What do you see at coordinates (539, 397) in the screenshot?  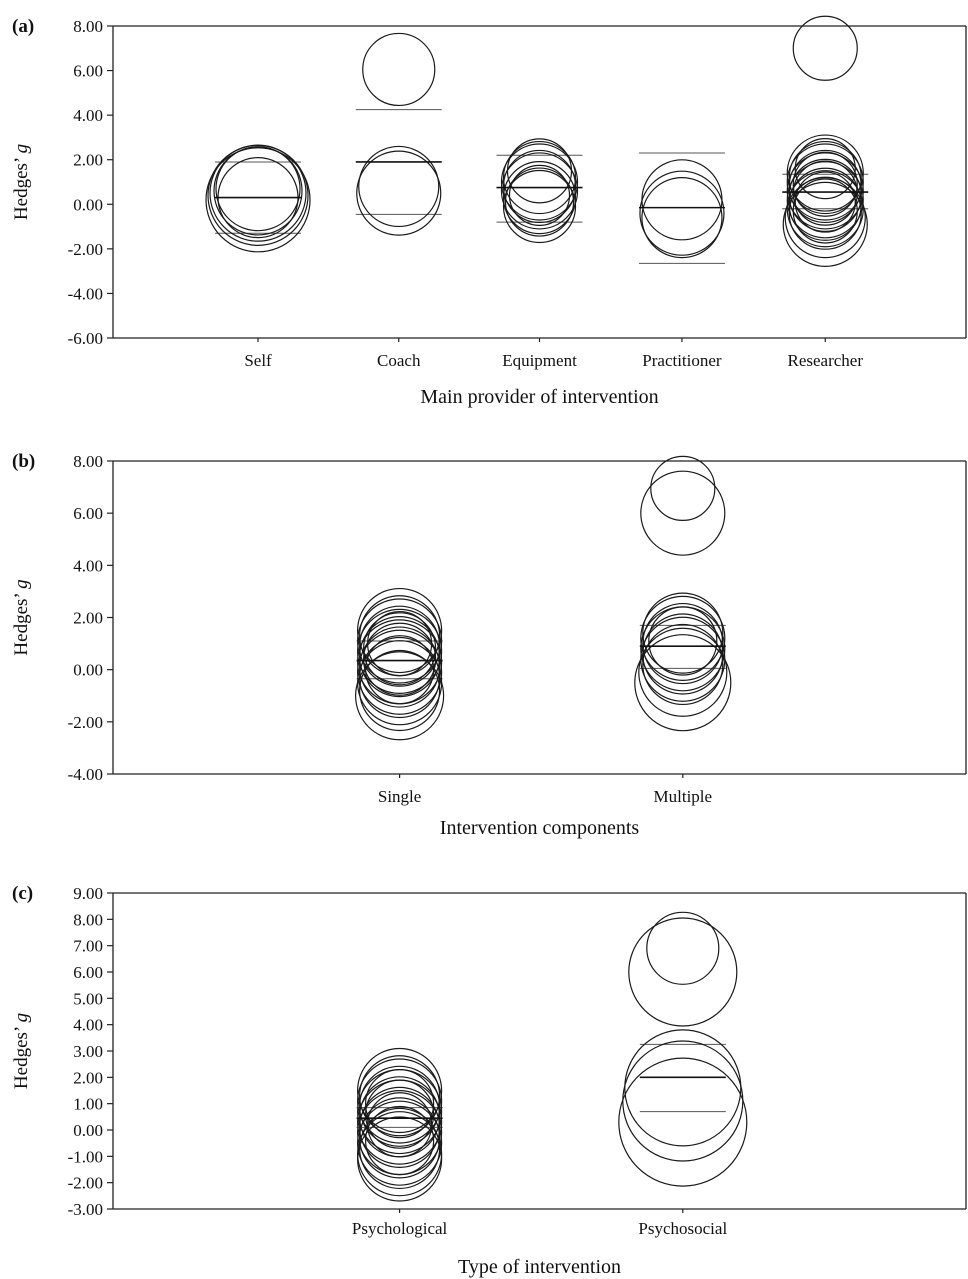 I see `x-axis-label: Main provider of intervention` at bounding box center [539, 397].